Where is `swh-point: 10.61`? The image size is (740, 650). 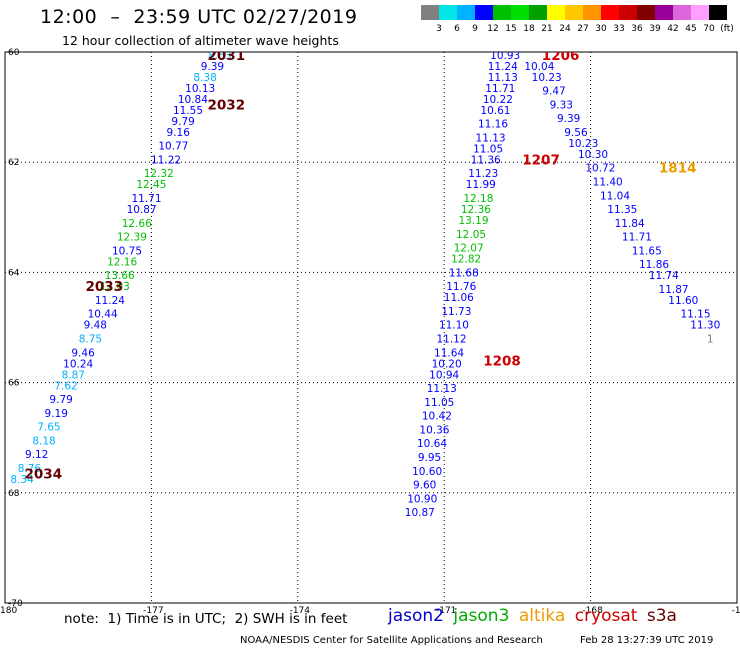
swh-point: 10.61 is located at coordinates (495, 111).